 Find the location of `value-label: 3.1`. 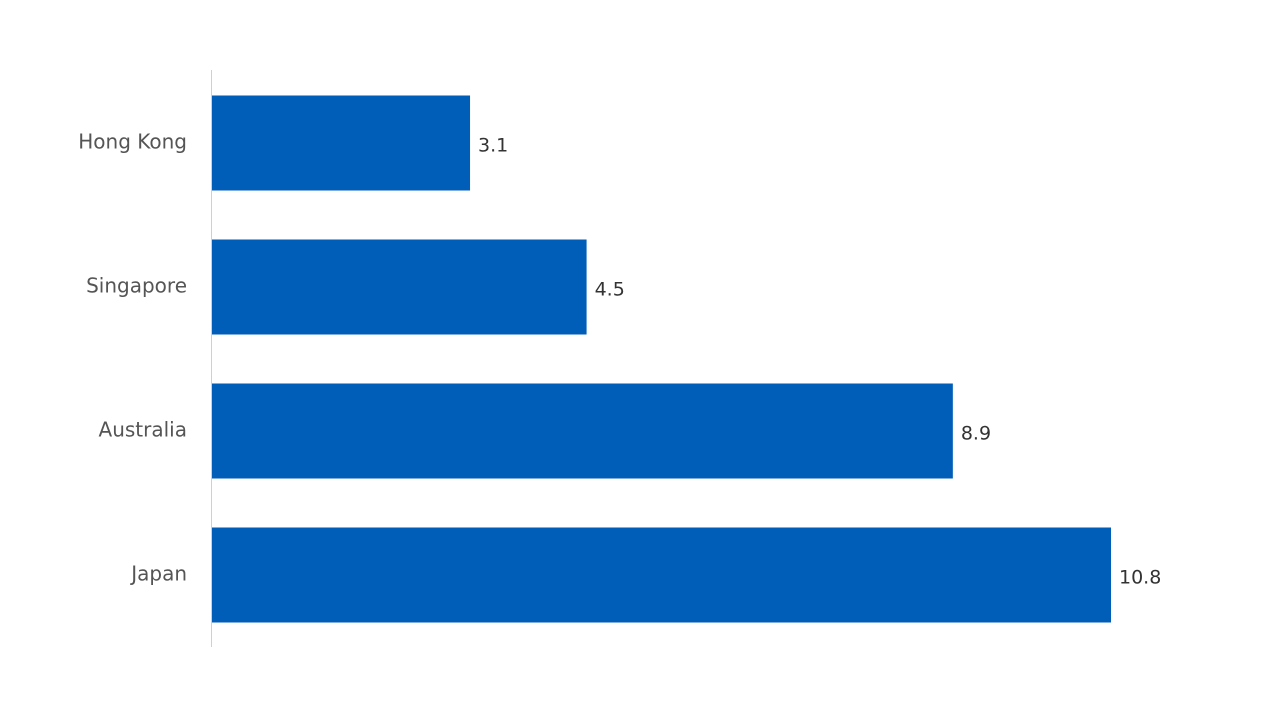

value-label: 3.1 is located at coordinates (493, 146).